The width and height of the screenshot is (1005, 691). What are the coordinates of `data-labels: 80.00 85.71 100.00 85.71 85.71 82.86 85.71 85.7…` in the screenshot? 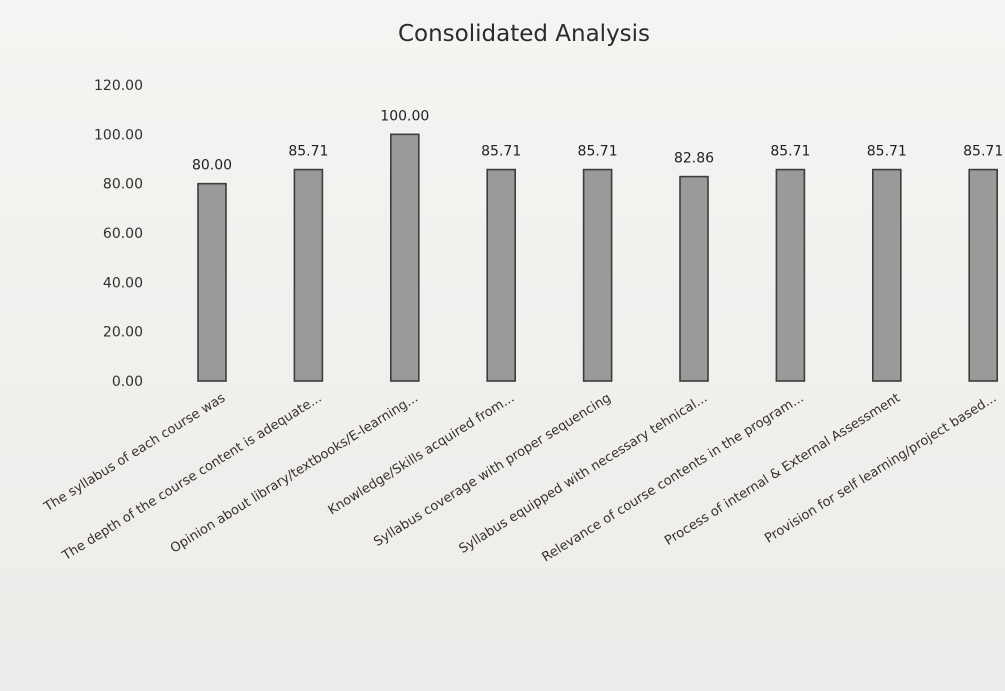 It's located at (597, 140).